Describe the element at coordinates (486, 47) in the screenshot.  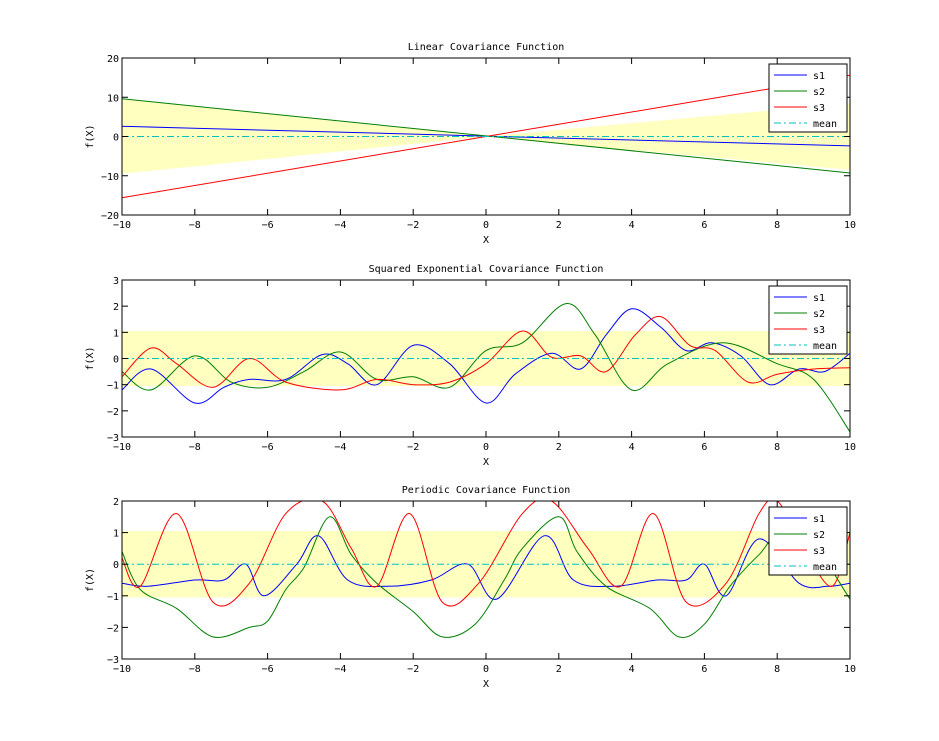
I see `chart-title: Linear Covariance Function` at that location.